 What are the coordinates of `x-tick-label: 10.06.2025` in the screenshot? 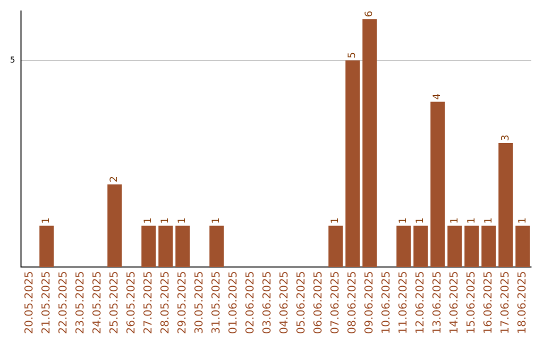 It's located at (386, 302).